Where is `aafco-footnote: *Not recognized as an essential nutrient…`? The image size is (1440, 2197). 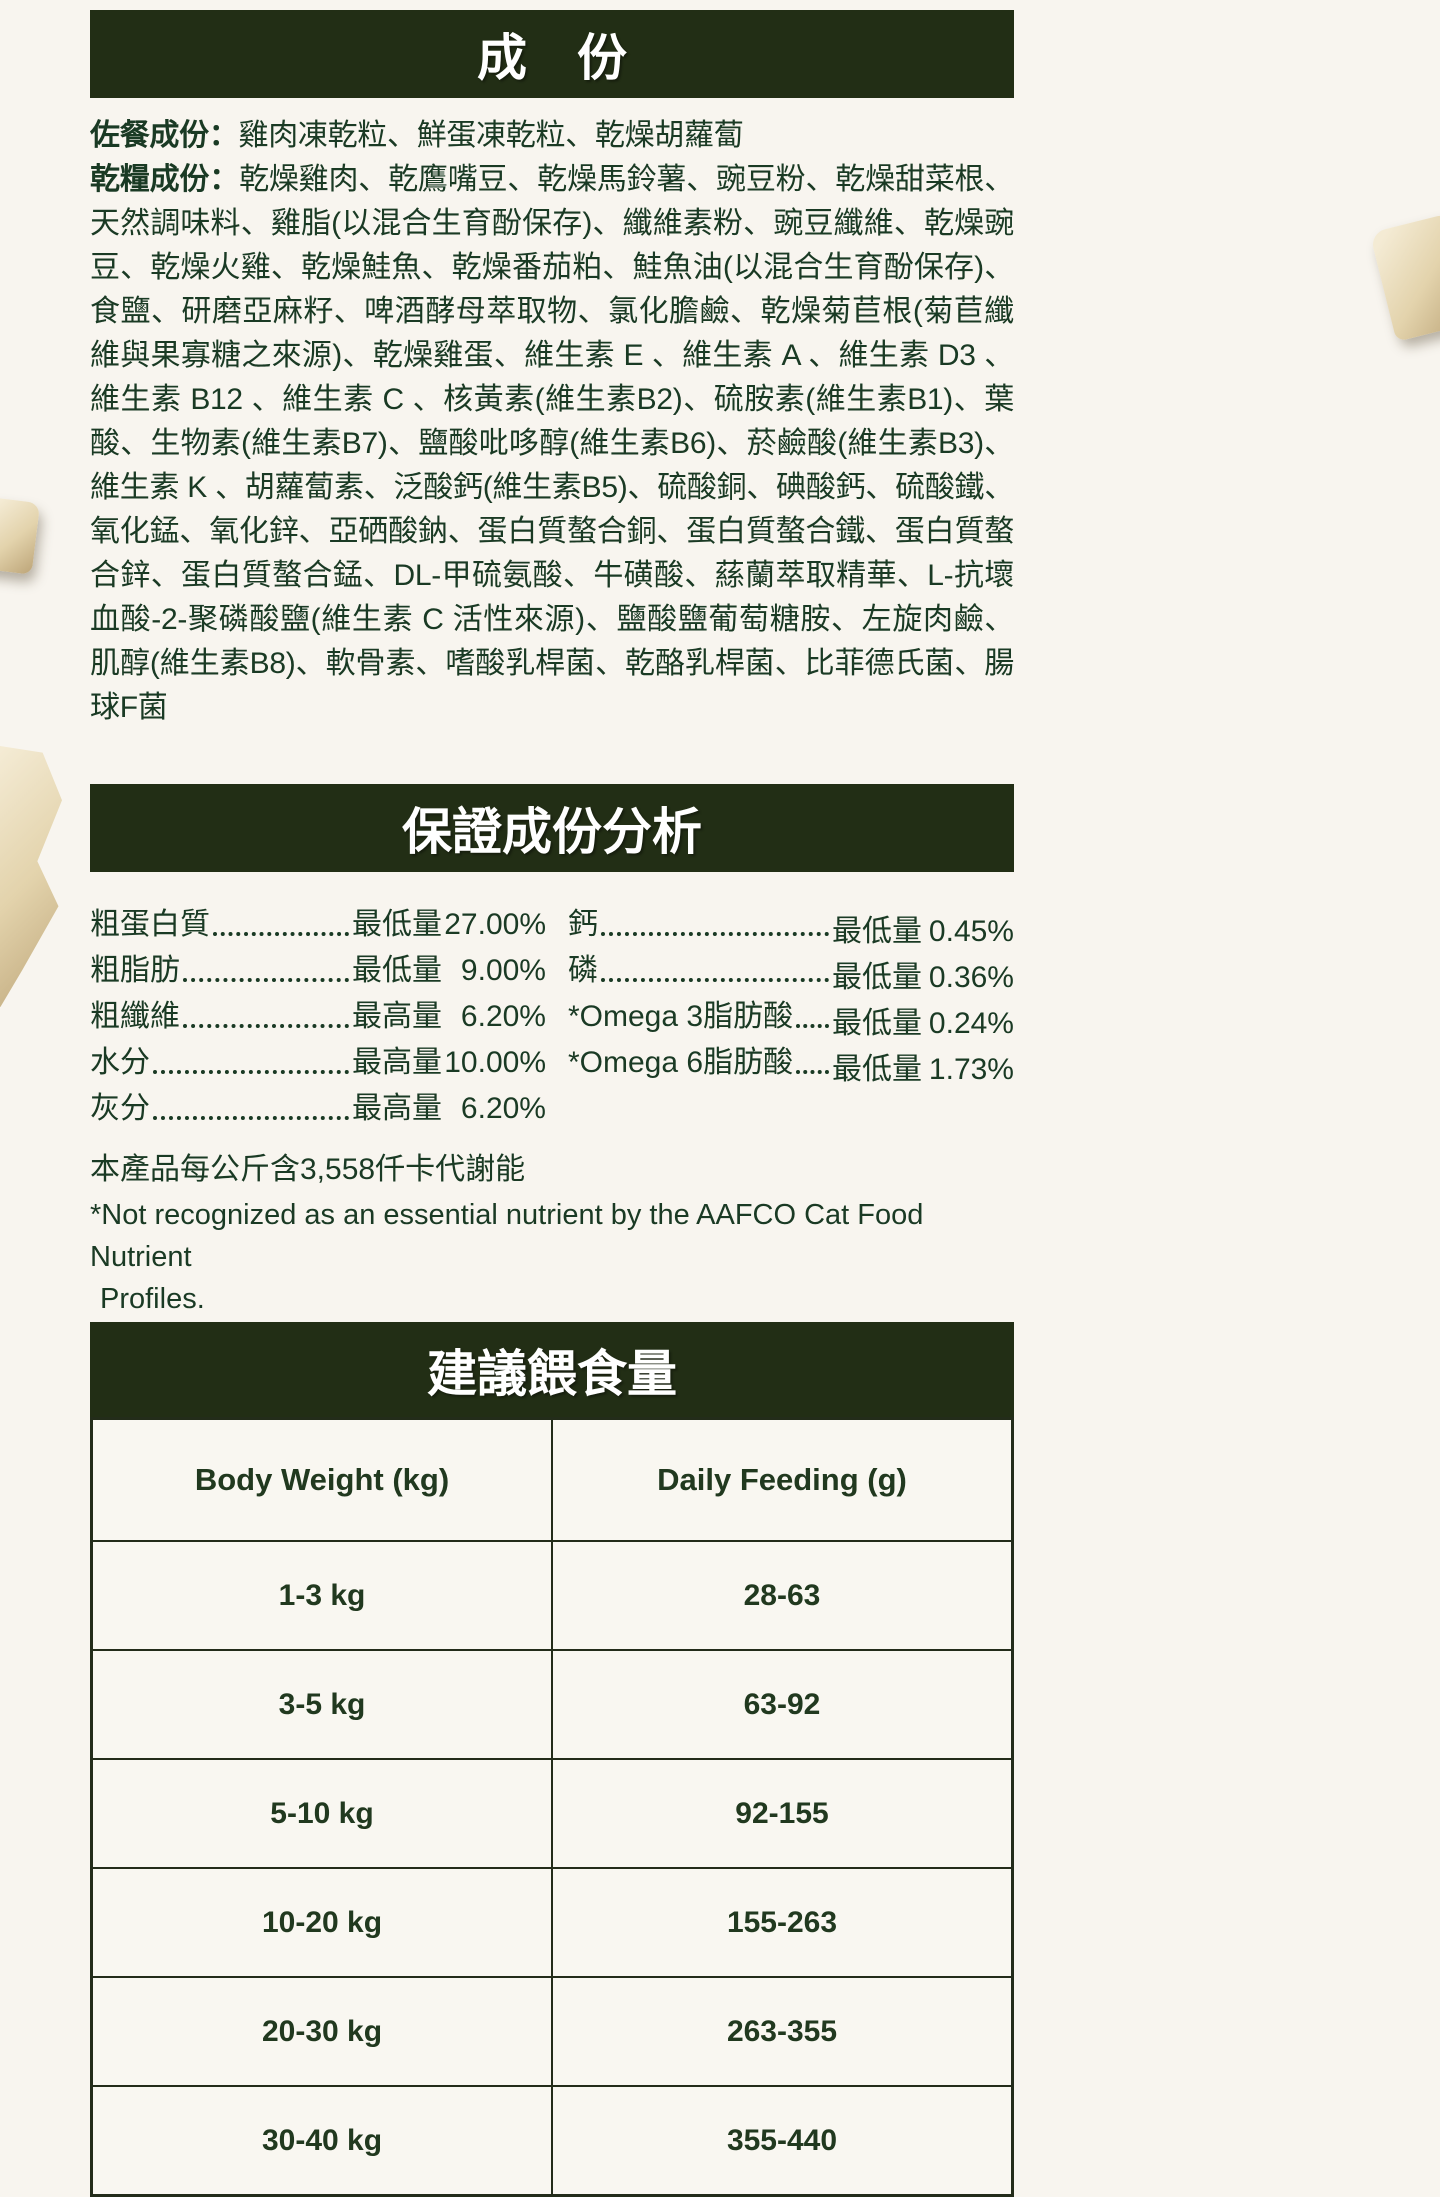
aafco-footnote: *Not recognized as an essential nutrient… is located at coordinates (552, 1257).